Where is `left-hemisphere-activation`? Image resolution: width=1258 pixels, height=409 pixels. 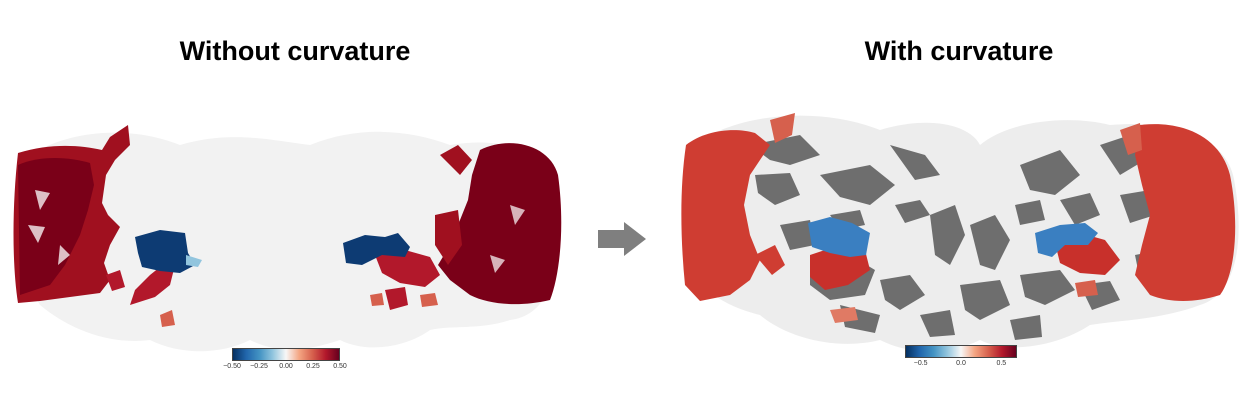
left-hemisphere-activation is located at coordinates (94, 226).